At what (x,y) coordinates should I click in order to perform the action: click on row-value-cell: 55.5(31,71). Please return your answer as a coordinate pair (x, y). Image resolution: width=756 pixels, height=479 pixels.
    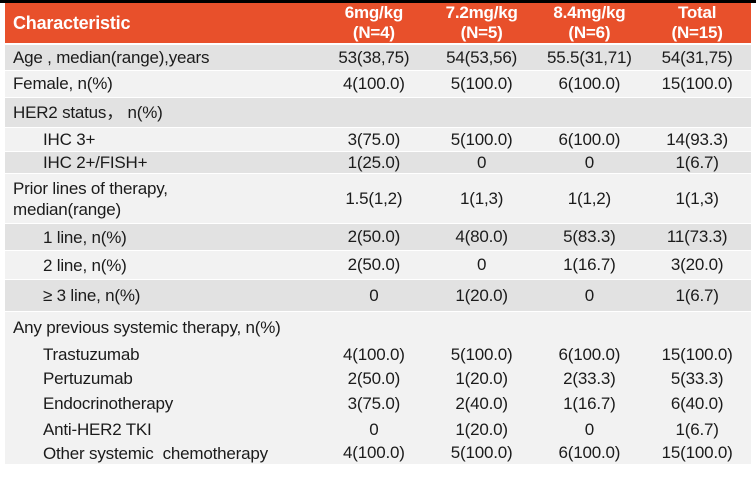
    Looking at the image, I should click on (589, 57).